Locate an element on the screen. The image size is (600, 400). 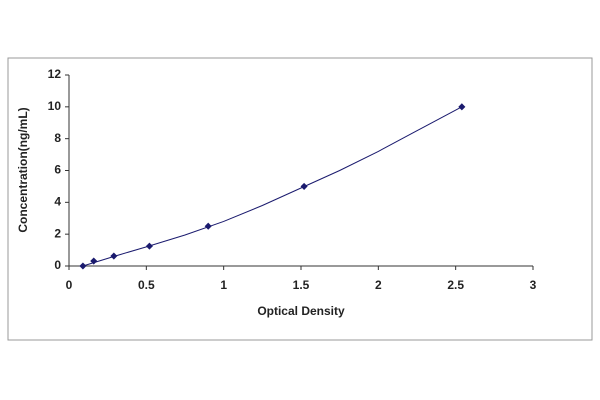
y-tick-label: 10 is located at coordinates (55, 106).